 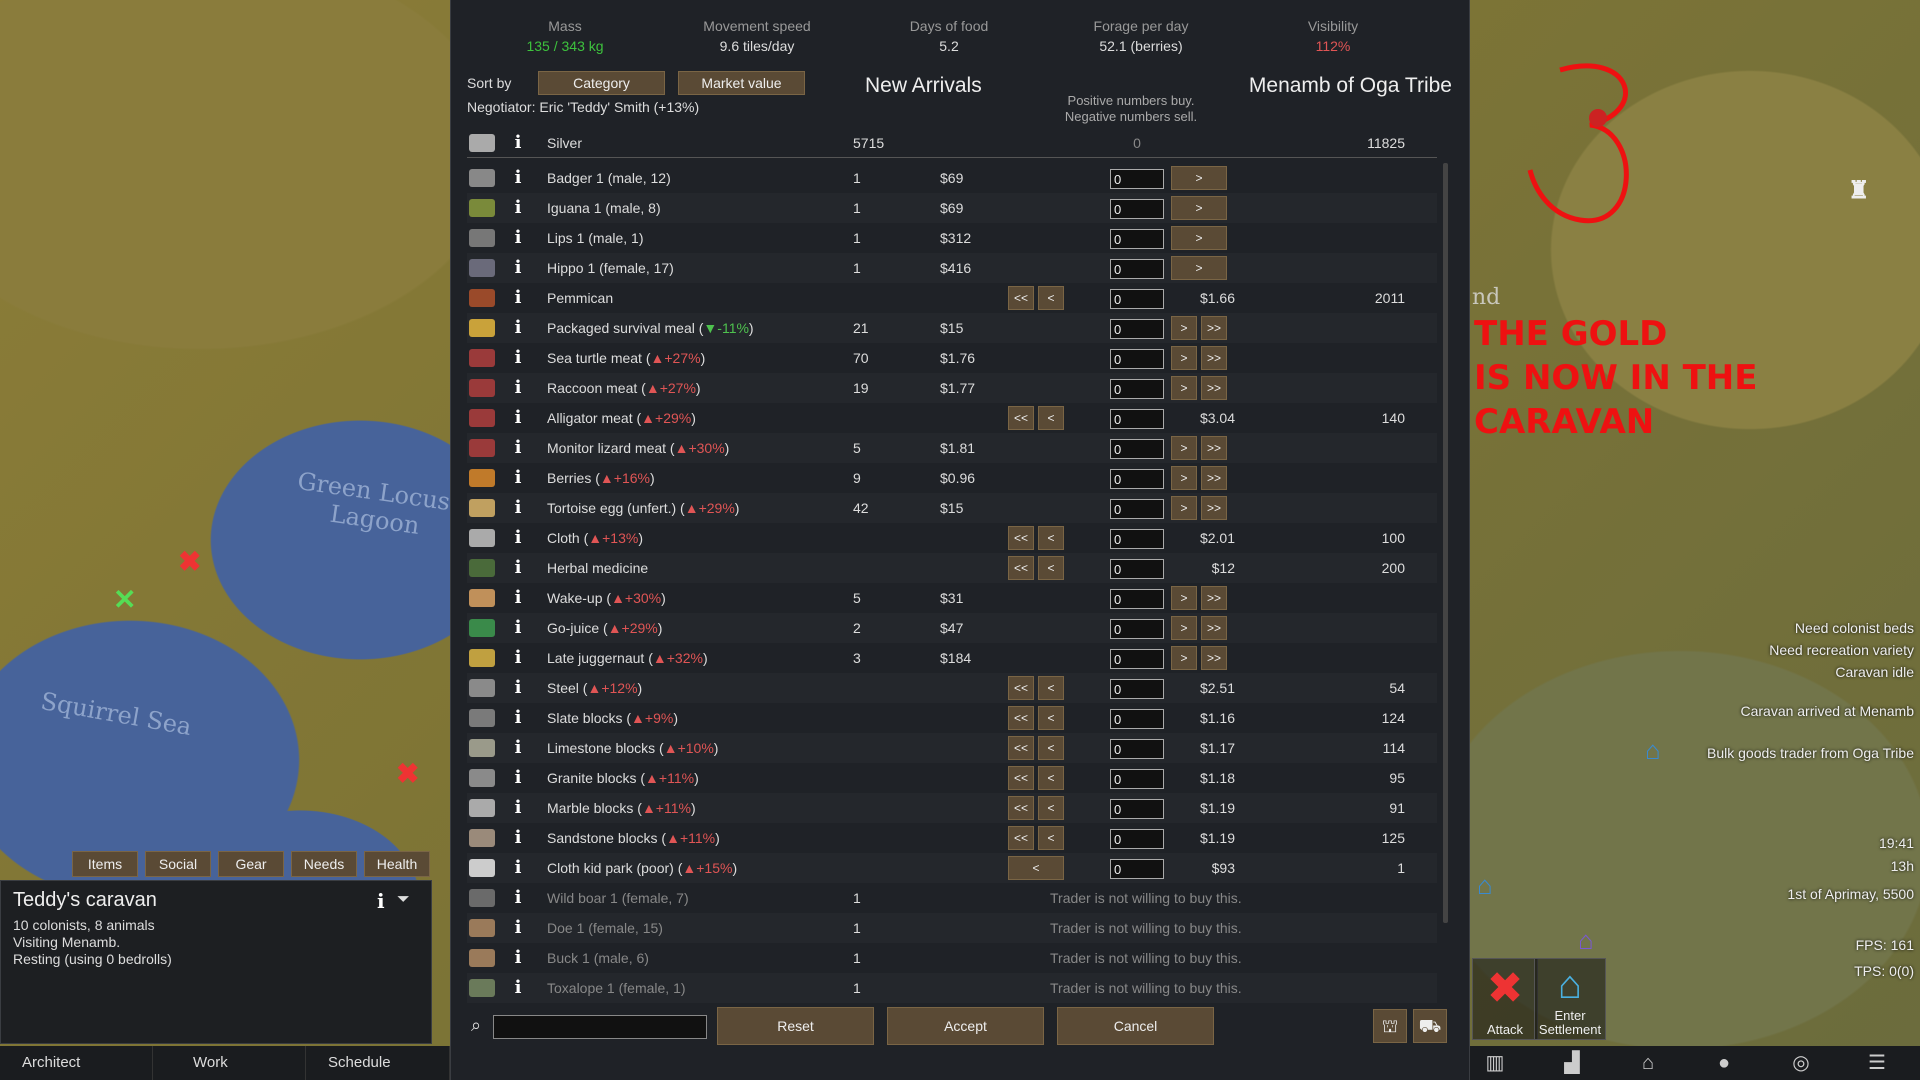 What do you see at coordinates (1430, 1026) in the screenshot?
I see `trade-mode-button: ⛟` at bounding box center [1430, 1026].